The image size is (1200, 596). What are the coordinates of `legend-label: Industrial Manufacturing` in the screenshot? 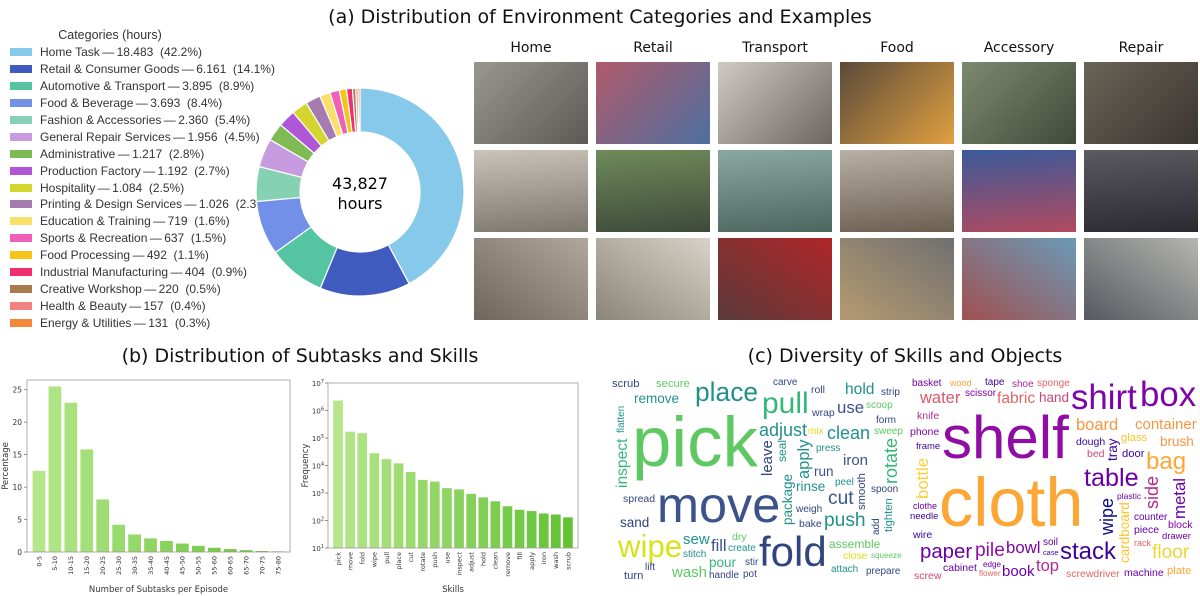 It's located at (104, 272).